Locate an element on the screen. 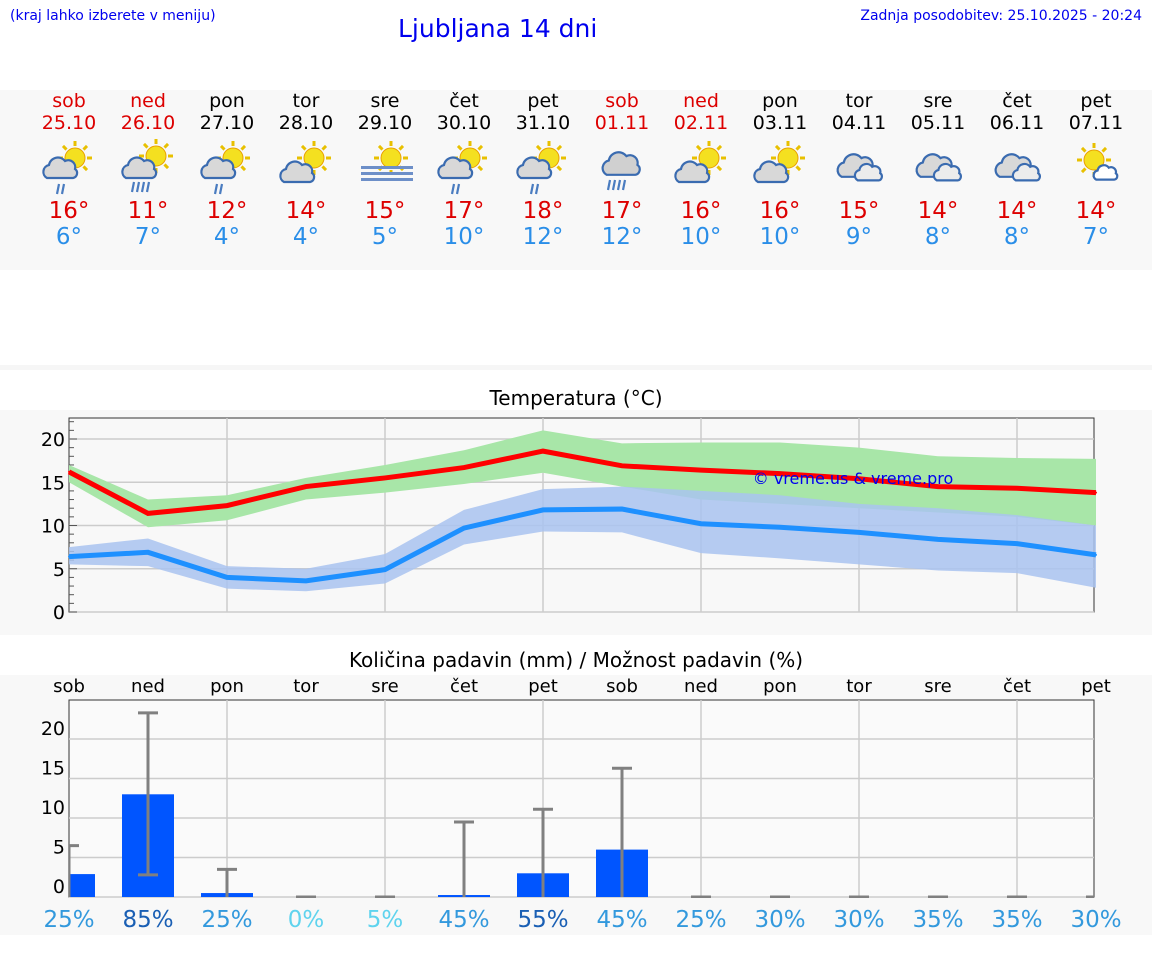 The width and height of the screenshot is (1152, 975). sun-small-cloud-icon is located at coordinates (1098, 162).